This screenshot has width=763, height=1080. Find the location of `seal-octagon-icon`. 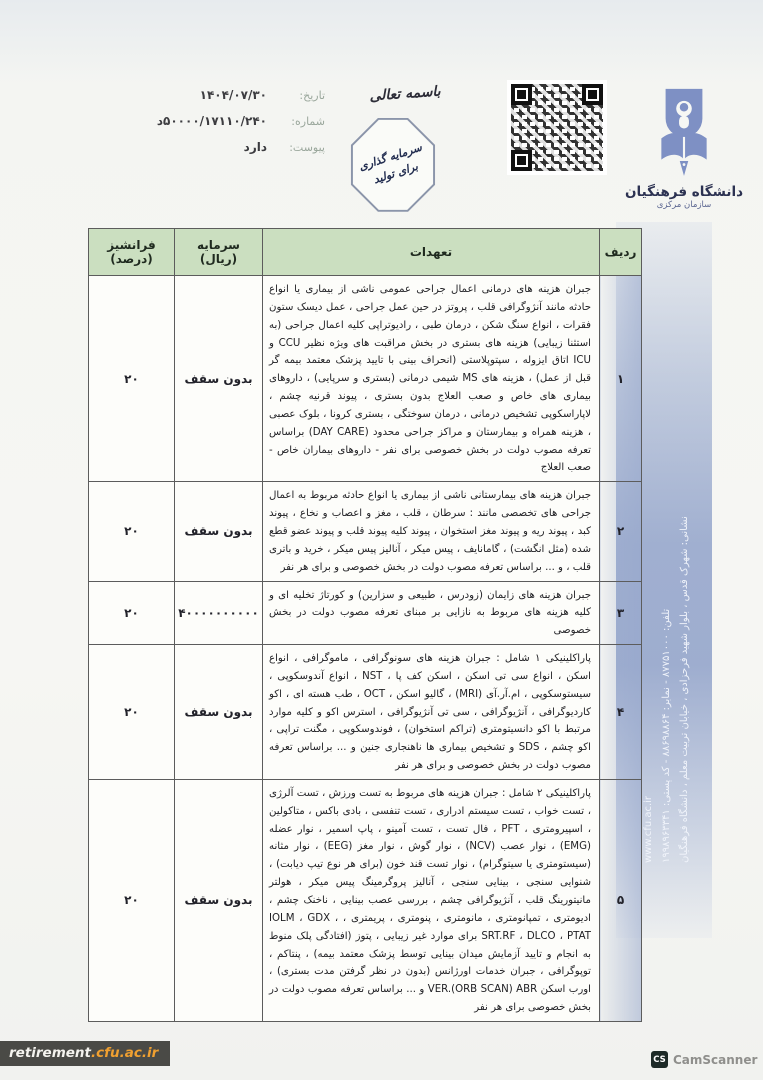

seal-octagon-icon is located at coordinates (393, 164).